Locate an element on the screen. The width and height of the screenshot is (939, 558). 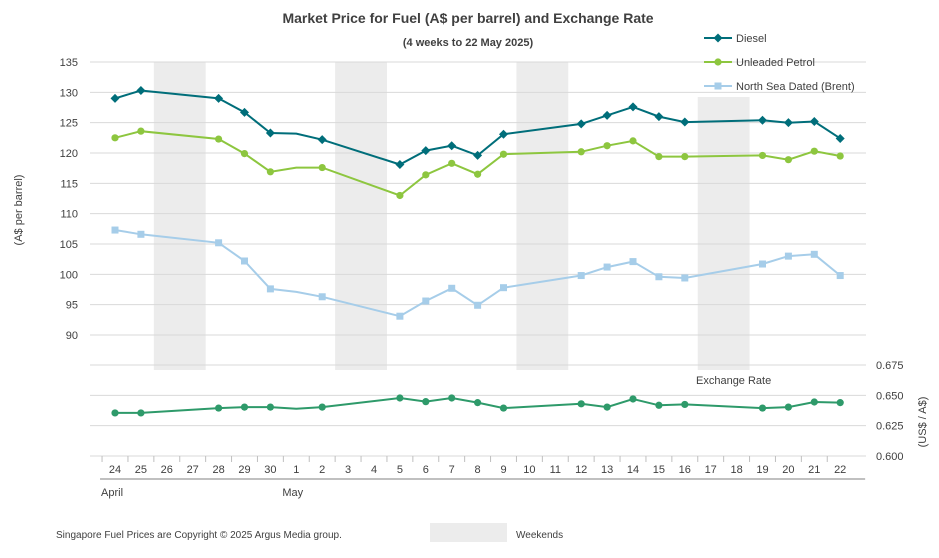
x-tick-label: 3 is located at coordinates (348, 470).